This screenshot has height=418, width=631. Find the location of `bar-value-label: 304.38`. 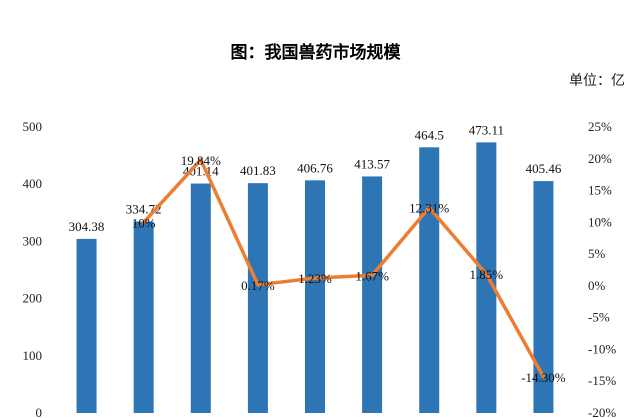

bar-value-label: 304.38 is located at coordinates (87, 226).